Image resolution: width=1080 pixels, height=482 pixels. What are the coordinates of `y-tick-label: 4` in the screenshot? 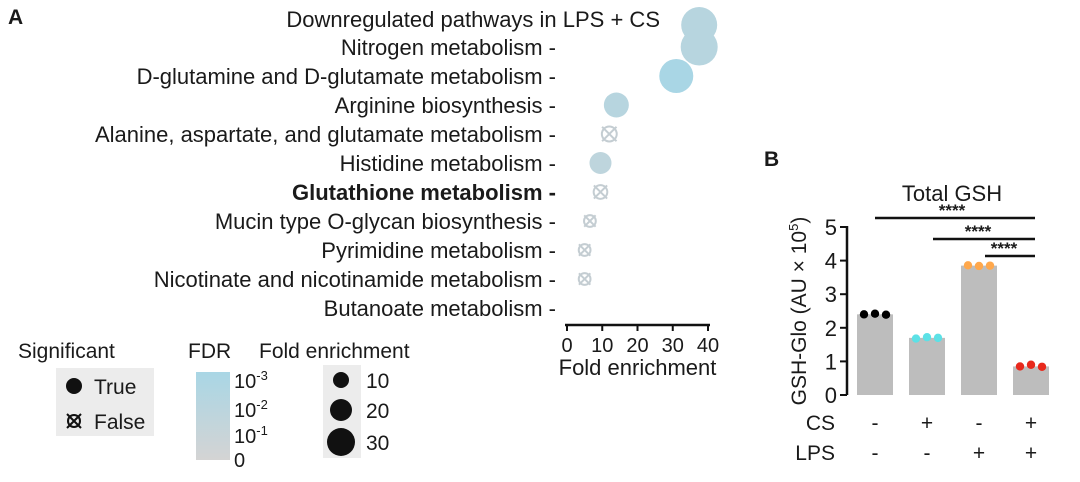 It's located at (831, 261).